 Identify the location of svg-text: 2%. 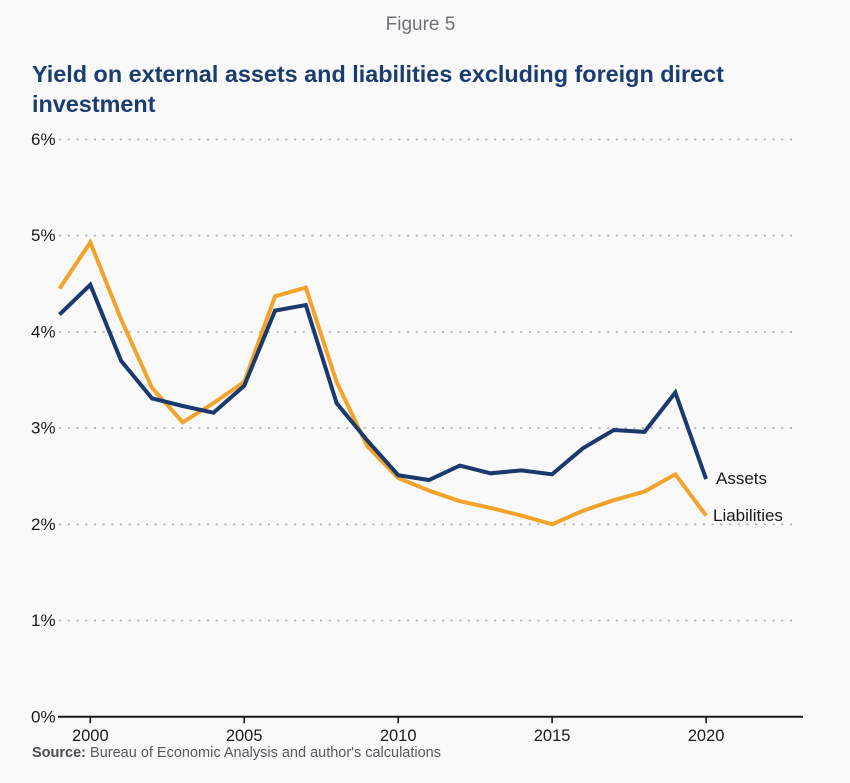
(43, 524).